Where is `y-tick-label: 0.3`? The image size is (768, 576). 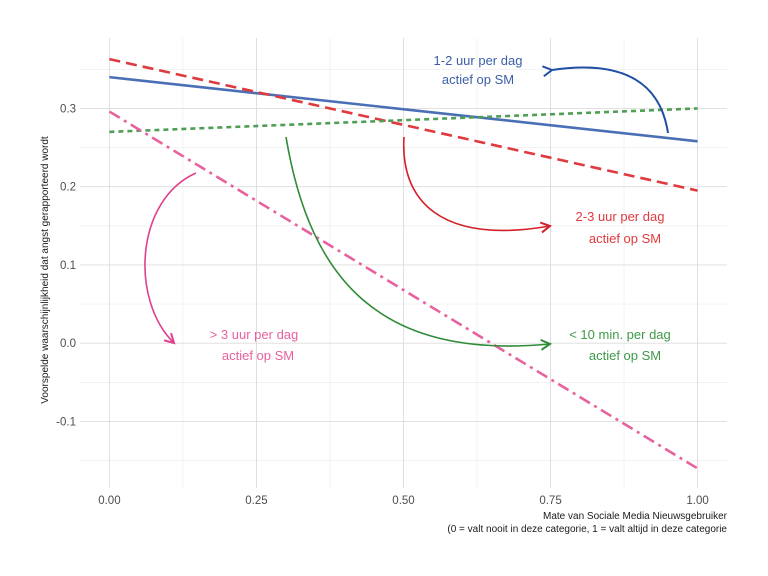
y-tick-label: 0.3 is located at coordinates (68, 109).